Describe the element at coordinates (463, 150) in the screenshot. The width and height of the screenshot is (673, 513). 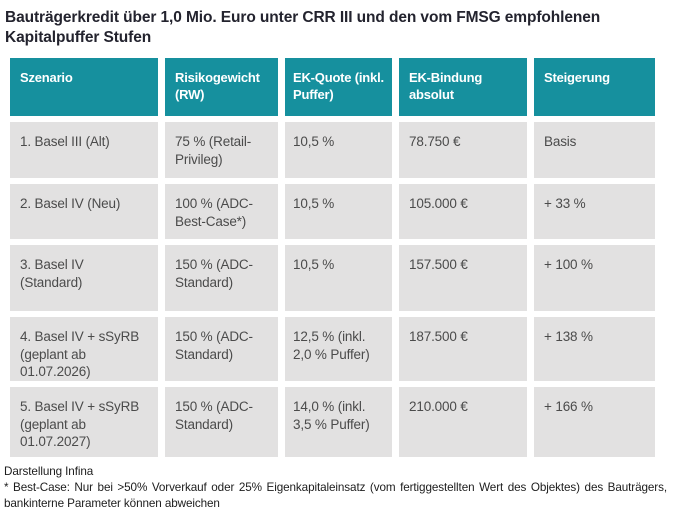
I see `cell-r1-ek-bindung: 78.750 €` at that location.